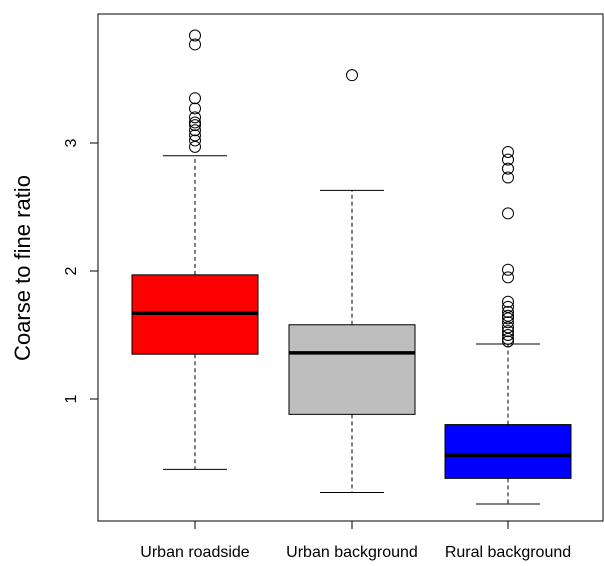 The width and height of the screenshot is (604, 566). I want to click on y-tick-label: 2, so click(71, 270).